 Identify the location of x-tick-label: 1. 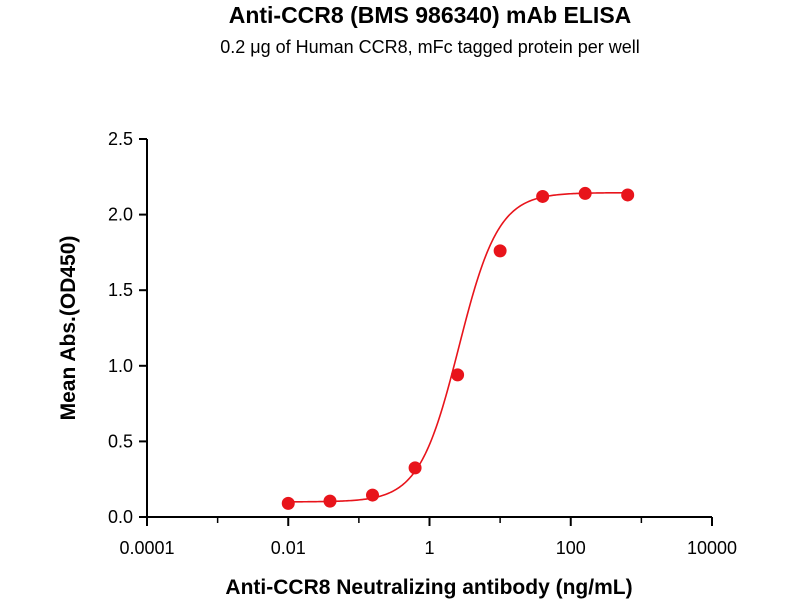
(429, 548).